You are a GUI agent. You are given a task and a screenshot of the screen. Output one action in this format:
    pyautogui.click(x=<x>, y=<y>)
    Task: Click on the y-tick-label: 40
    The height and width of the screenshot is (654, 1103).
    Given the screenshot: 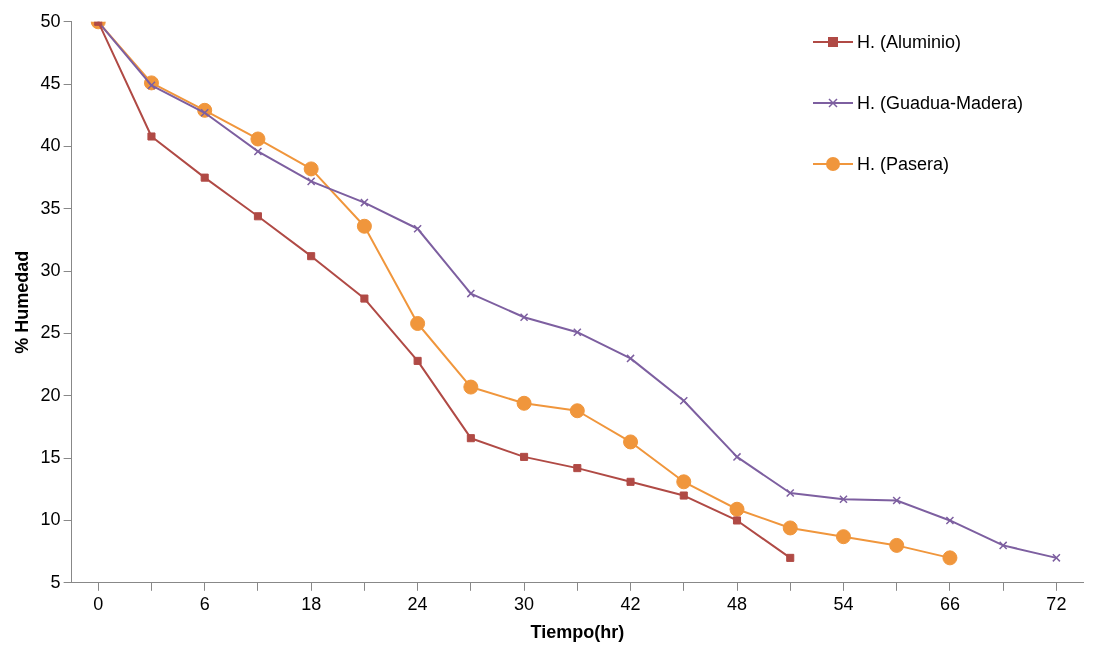 What is the action you would take?
    pyautogui.click(x=50, y=145)
    